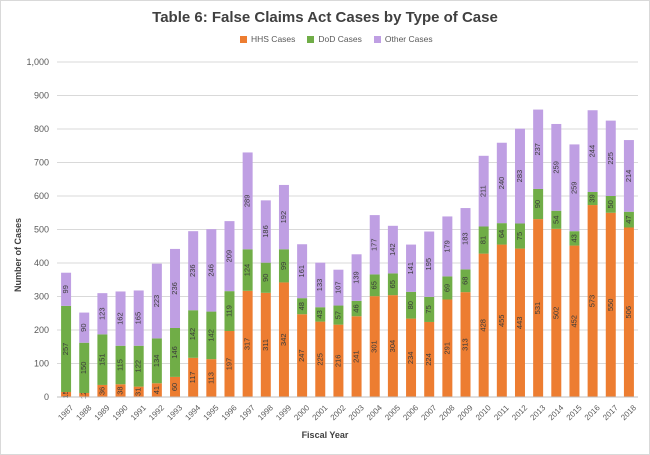 This screenshot has height=455, width=650. What do you see at coordinates (46, 397) in the screenshot?
I see `y-tick-label: 0` at bounding box center [46, 397].